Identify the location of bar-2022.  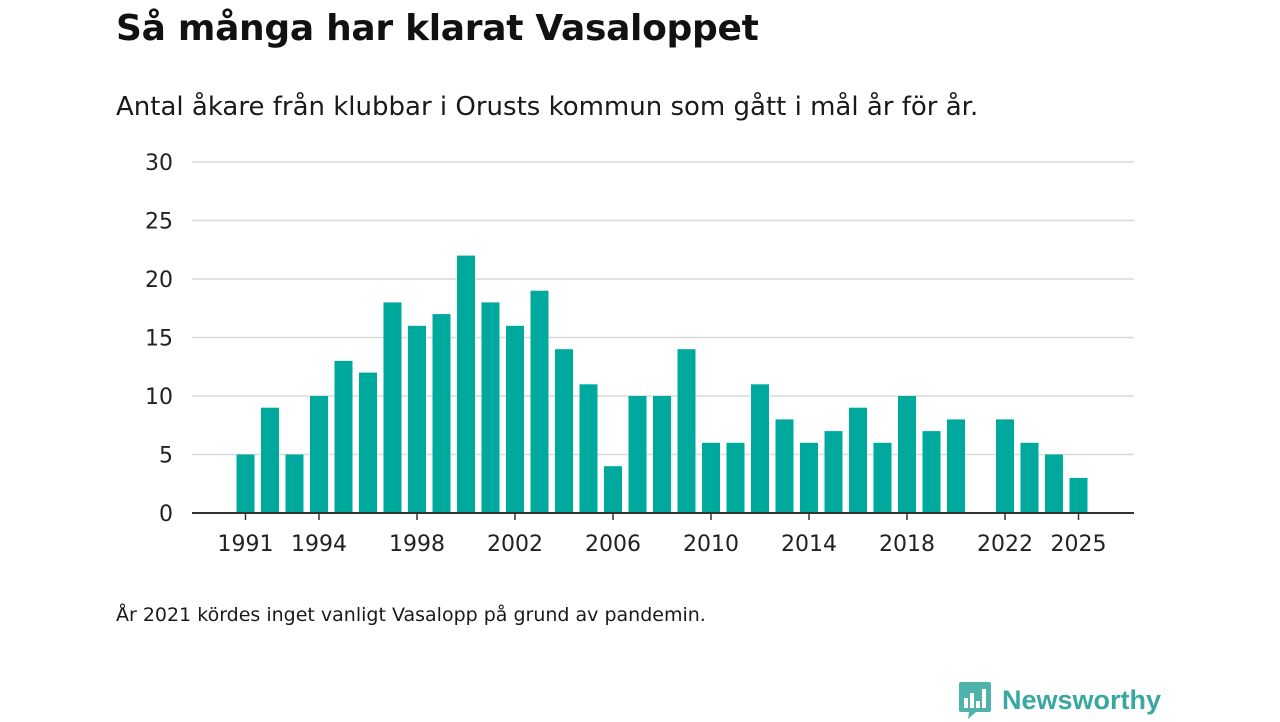
(1005, 466).